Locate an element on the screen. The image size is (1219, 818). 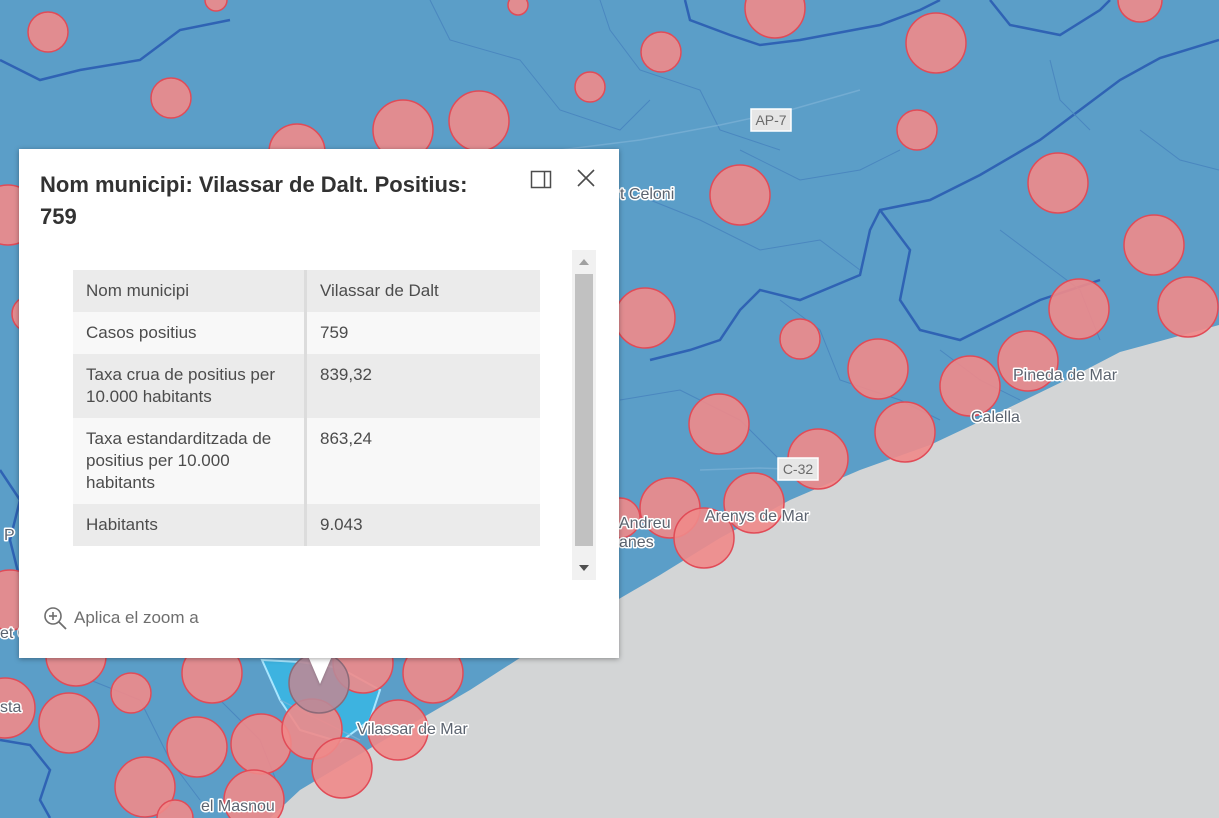
close-icon is located at coordinates (586, 178).